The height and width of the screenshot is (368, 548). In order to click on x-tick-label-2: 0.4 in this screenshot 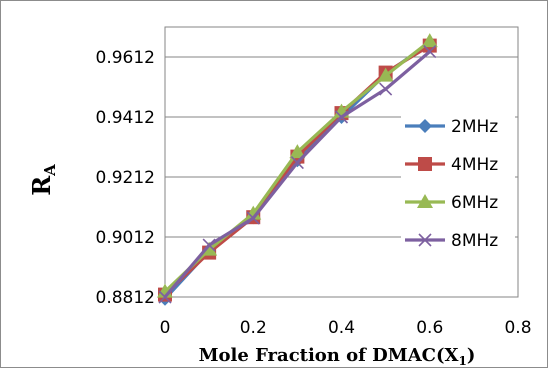, I will do `click(341, 328)`.